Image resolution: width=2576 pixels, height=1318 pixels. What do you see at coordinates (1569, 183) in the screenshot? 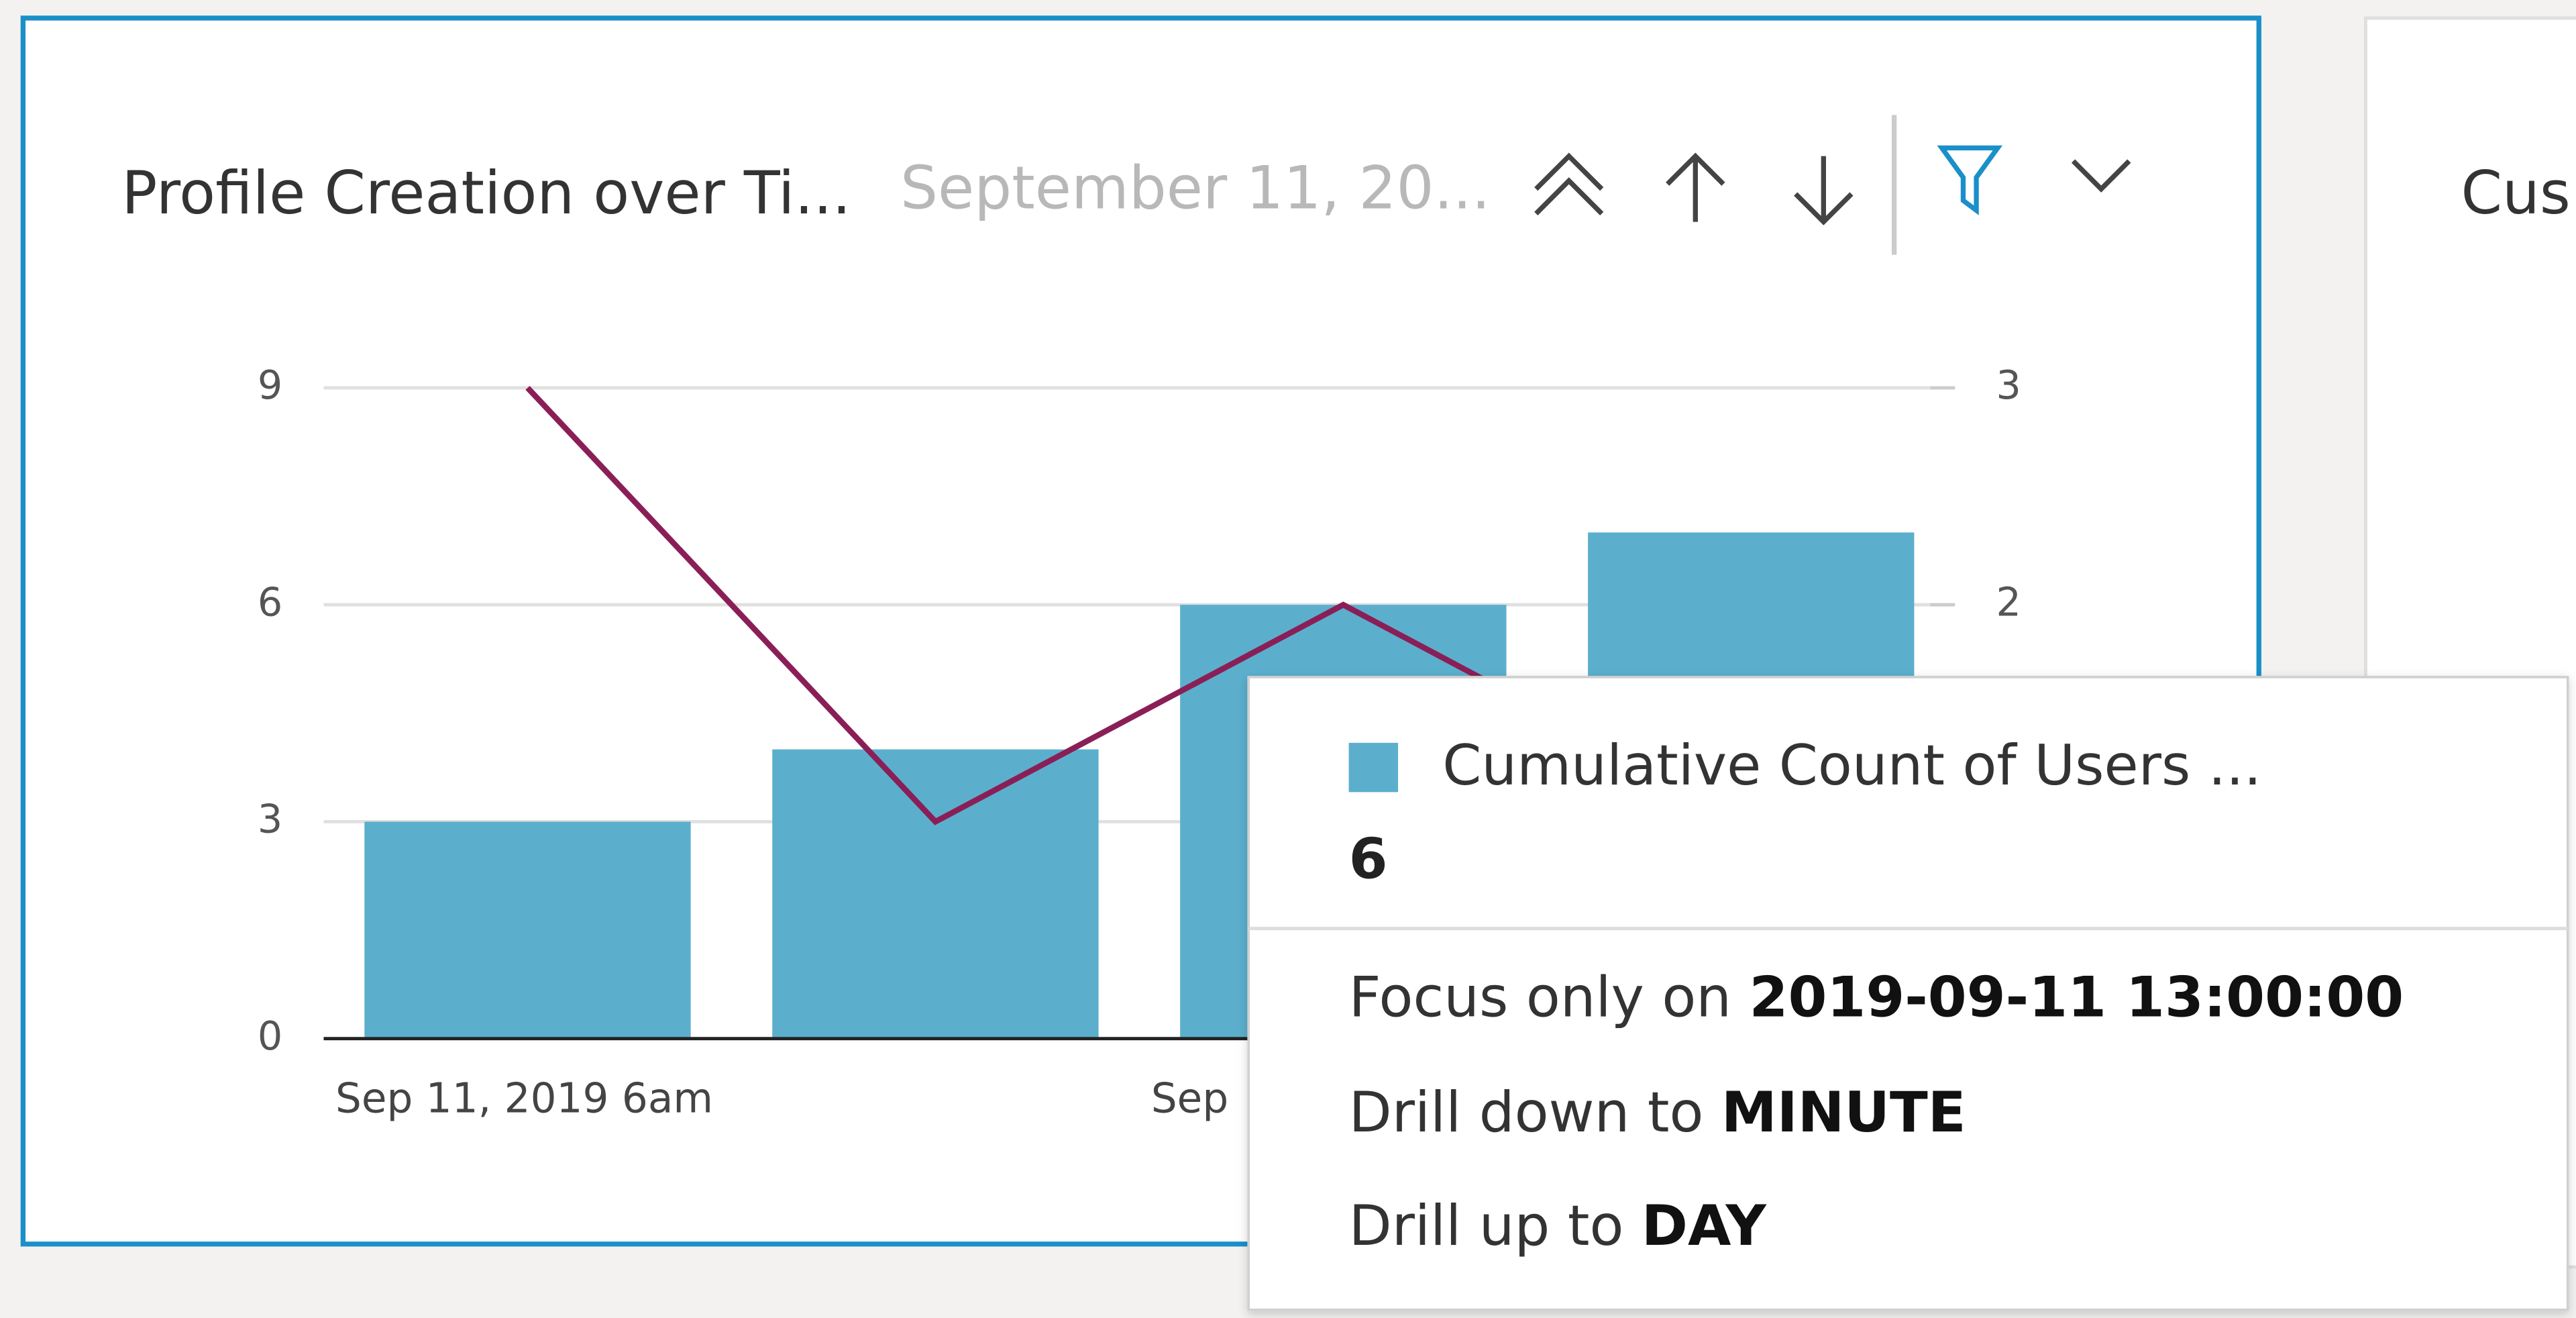
I see `drill-up-all-icon` at bounding box center [1569, 183].